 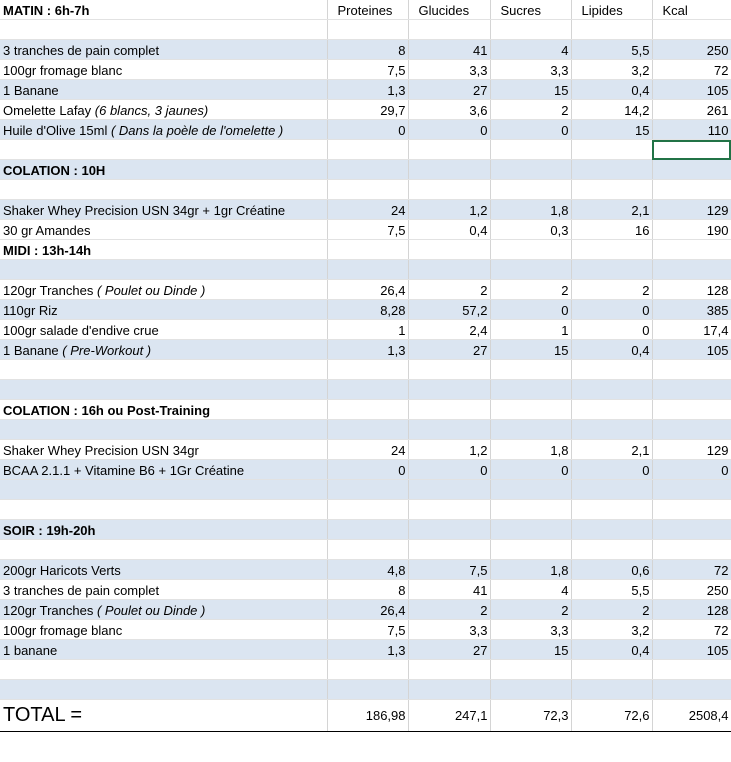 I want to click on value-cell: 24, so click(x=368, y=449).